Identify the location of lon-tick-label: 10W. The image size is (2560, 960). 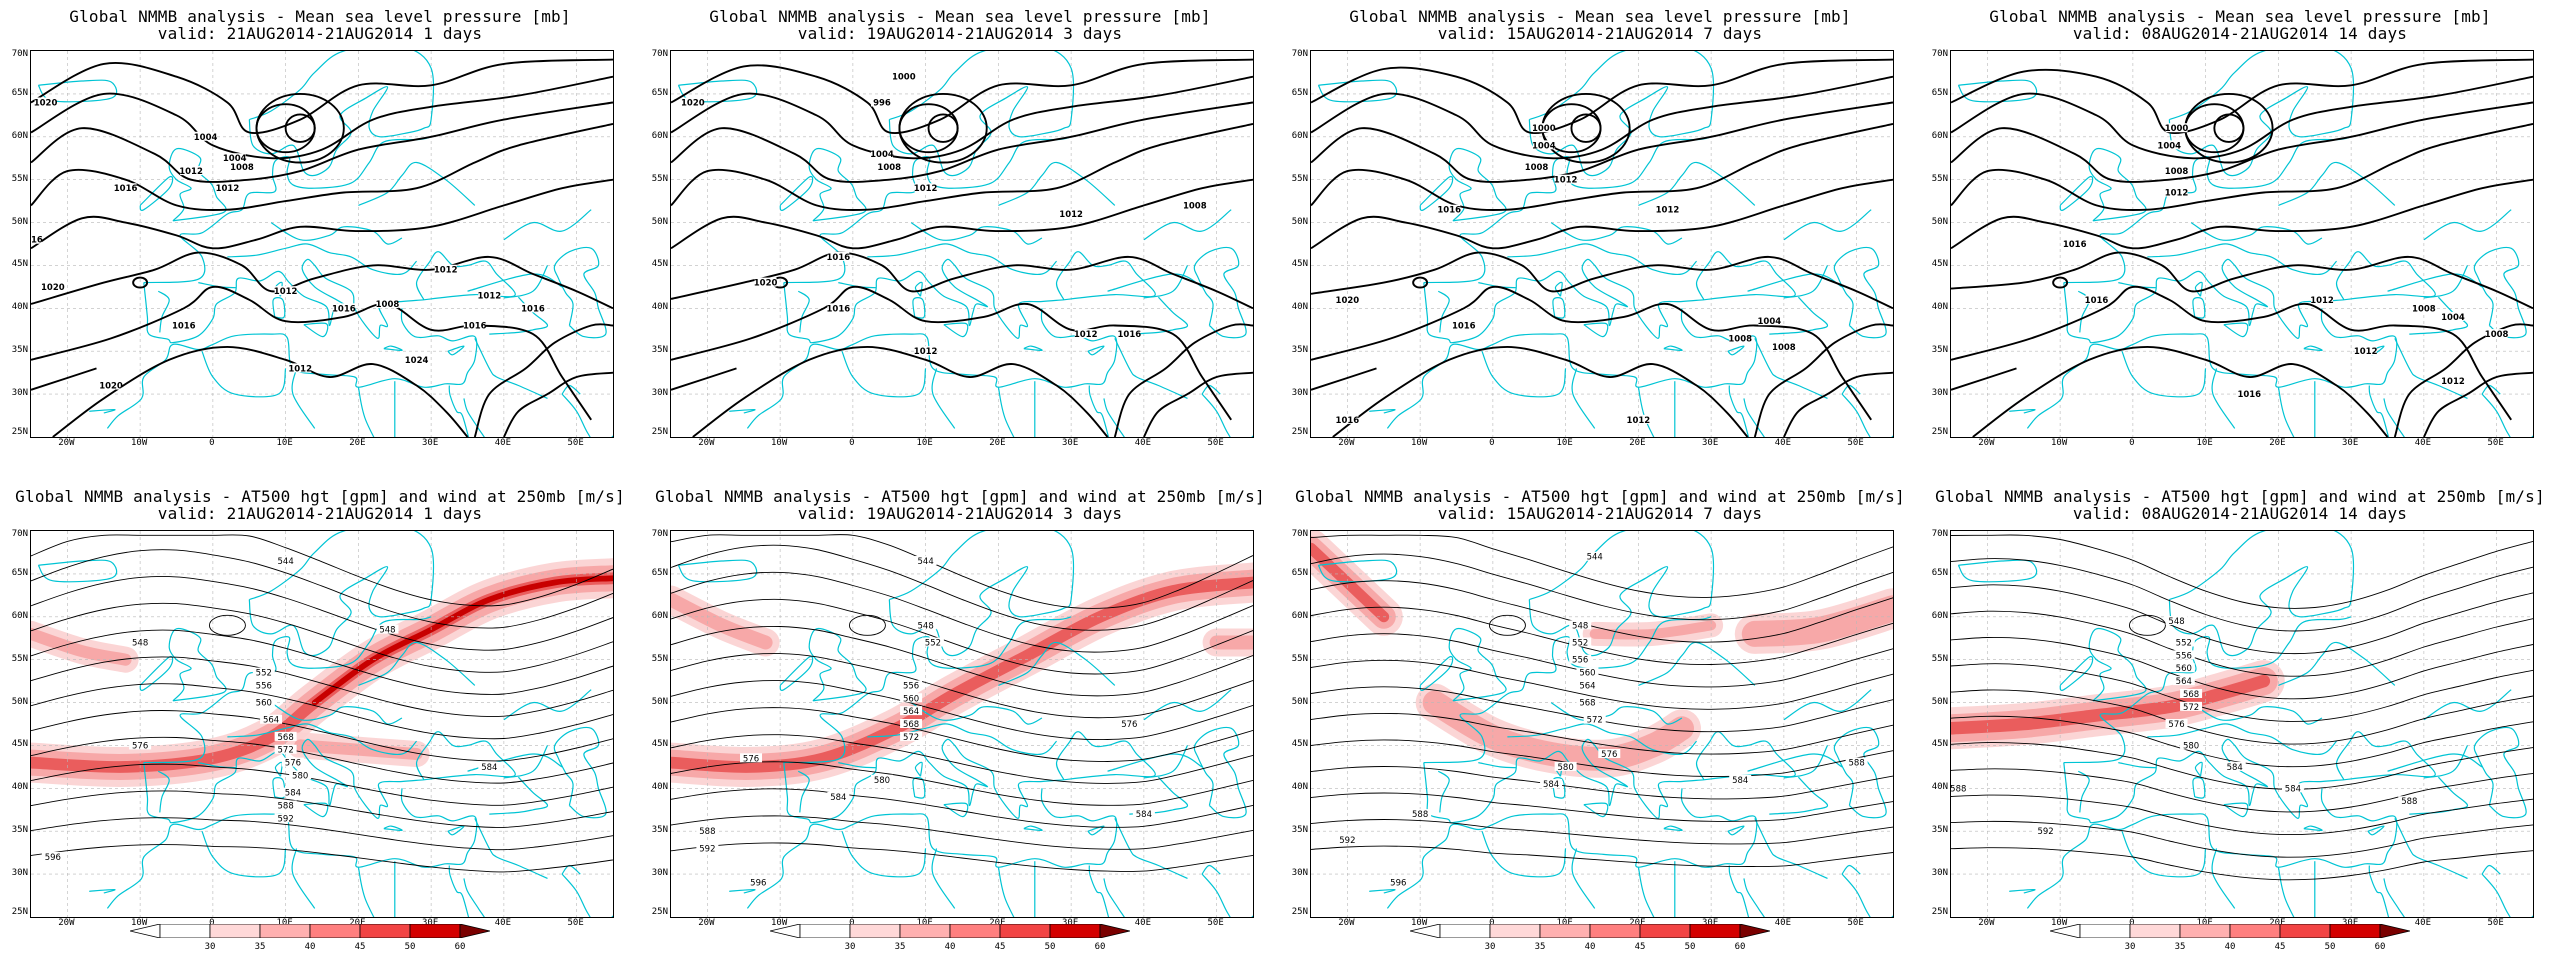
(1419, 443).